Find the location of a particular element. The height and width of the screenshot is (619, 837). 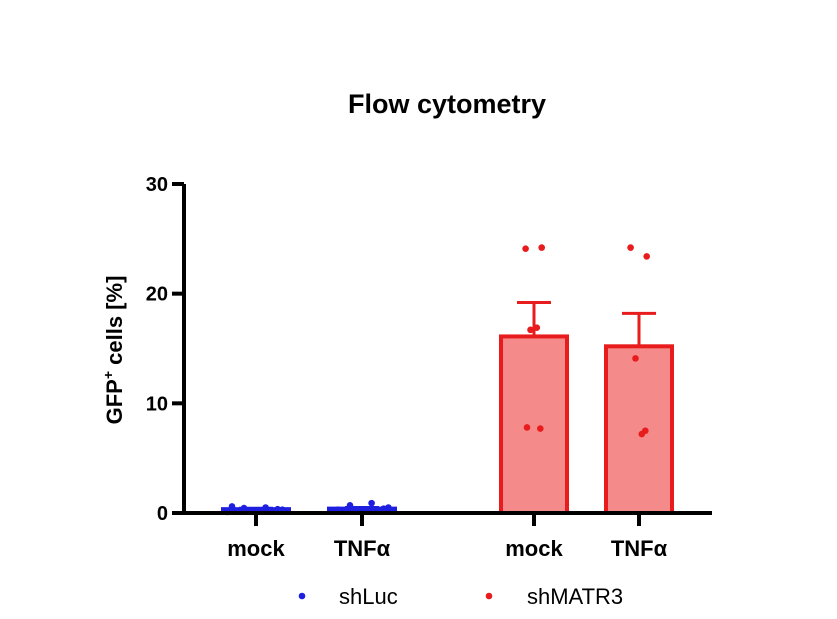

legend-marker-shMATR3 is located at coordinates (489, 596).